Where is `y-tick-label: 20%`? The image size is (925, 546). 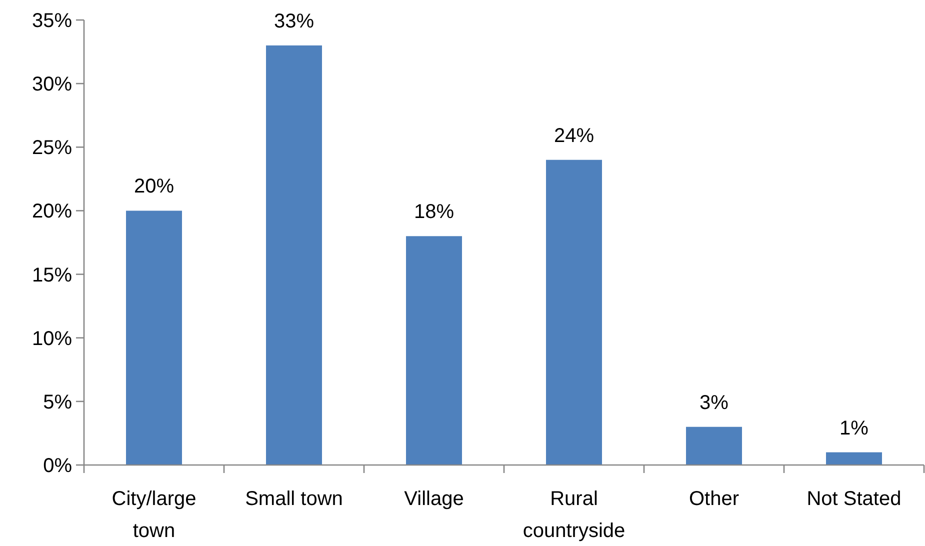 y-tick-label: 20% is located at coordinates (52, 211).